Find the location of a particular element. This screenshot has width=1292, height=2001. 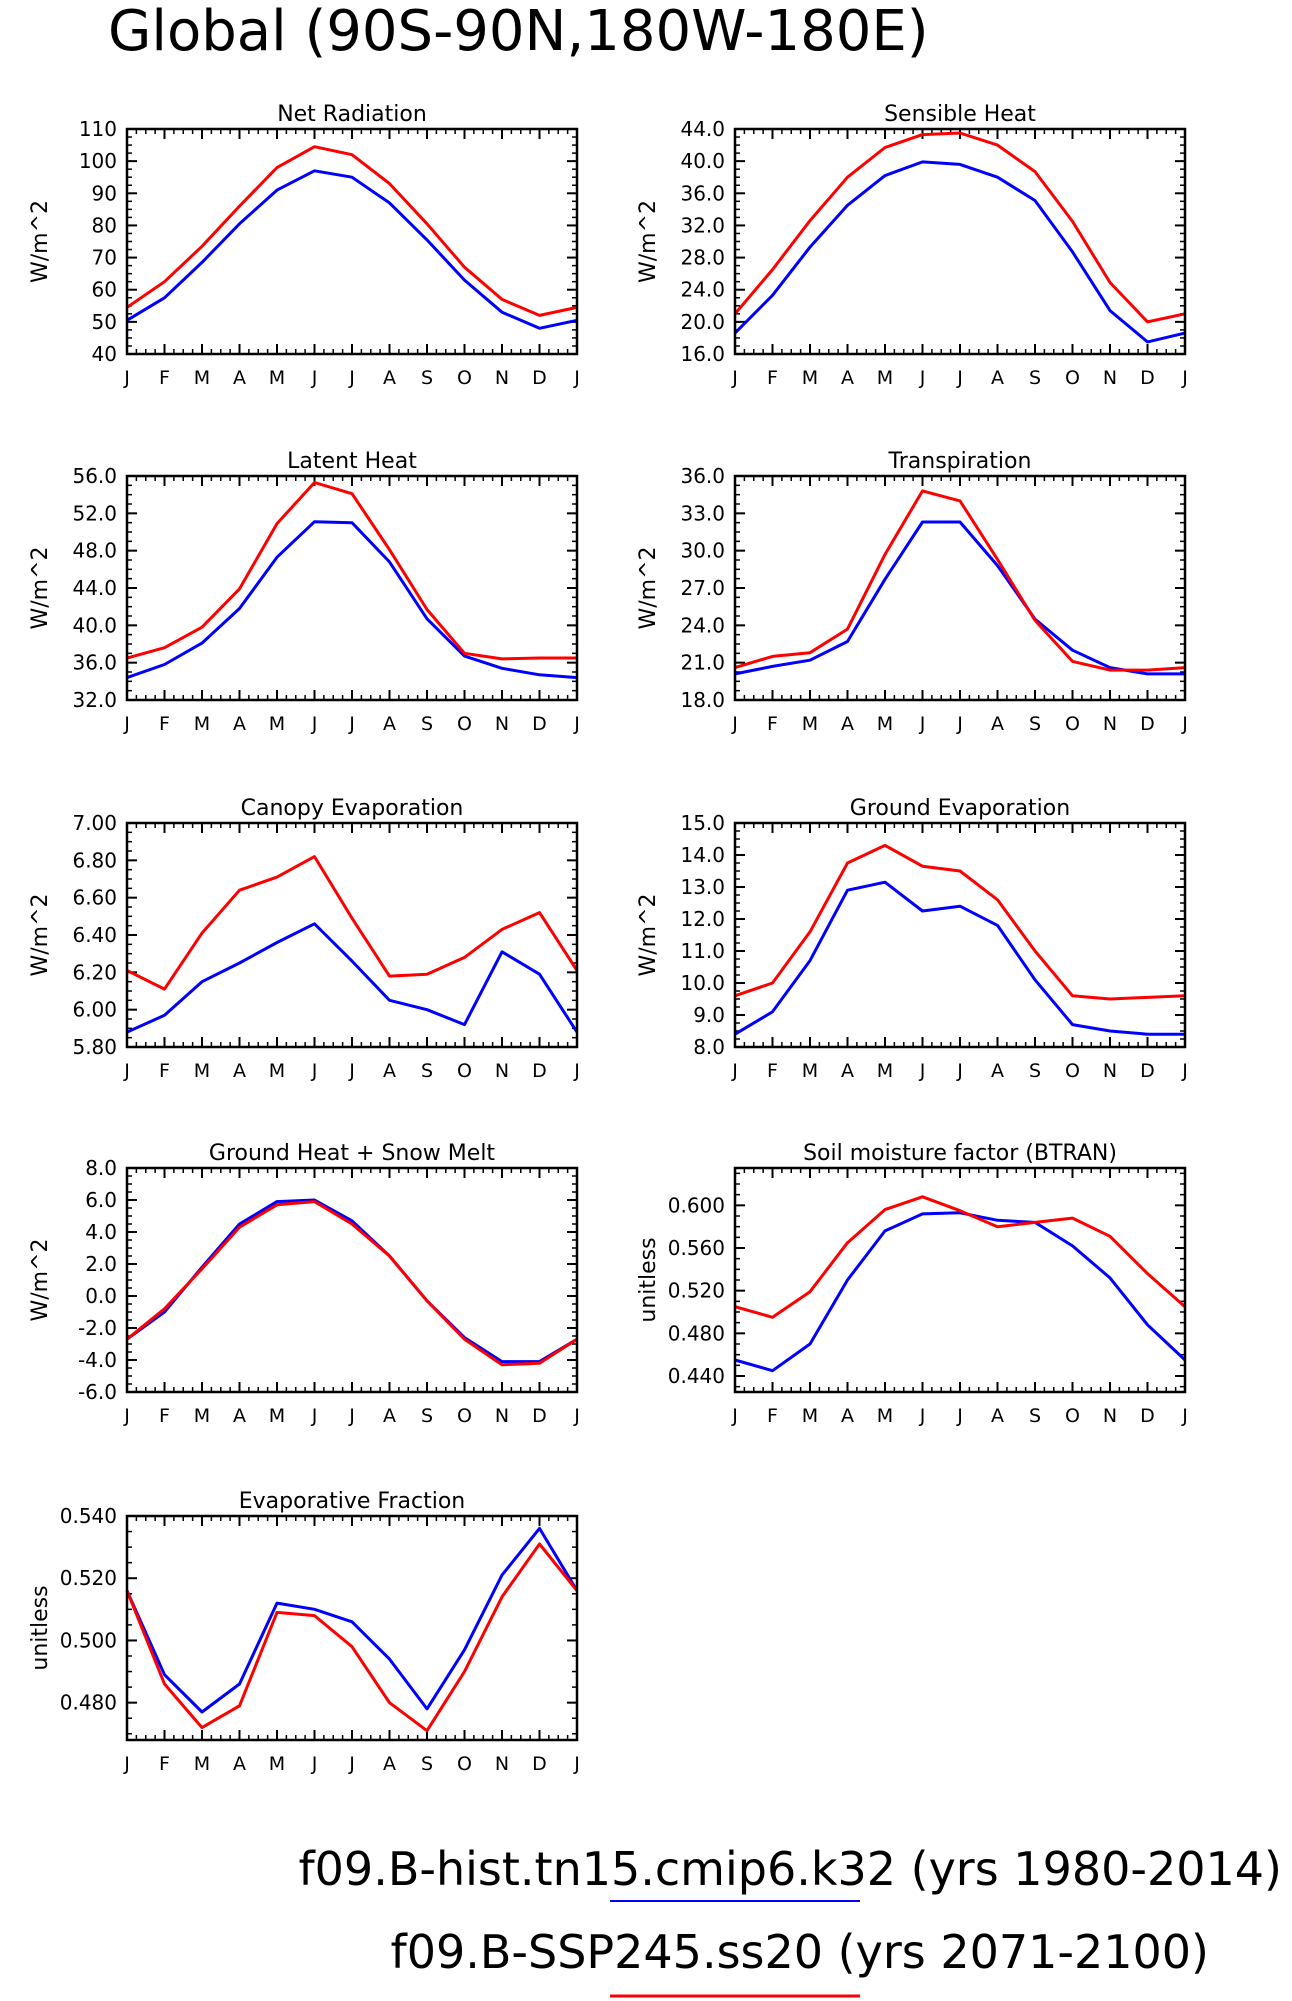

y-tick-label: 24.0 is located at coordinates (702, 625).